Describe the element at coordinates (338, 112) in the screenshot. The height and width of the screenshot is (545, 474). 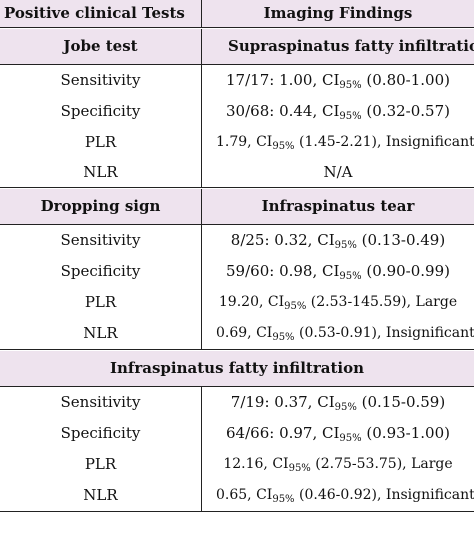
I see `metric-value: 30/68: 0.44, CI95% (0.32-0.57)` at that location.